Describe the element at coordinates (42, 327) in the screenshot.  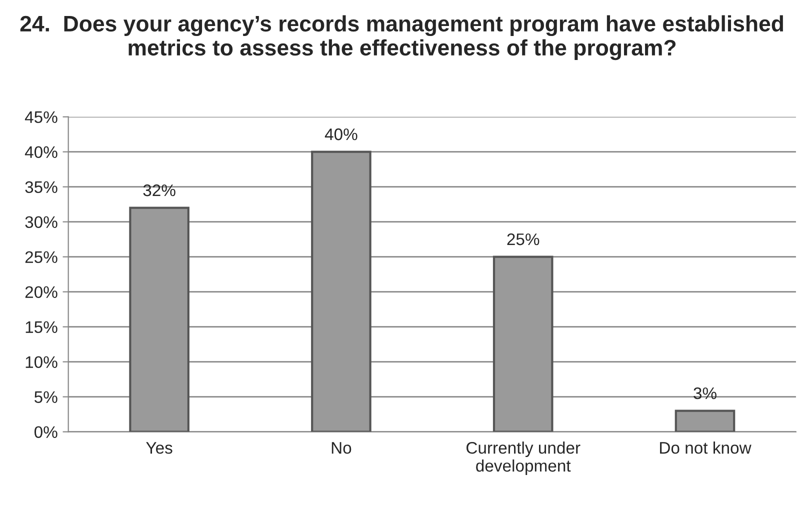
I see `y-tick-label: 15%` at that location.